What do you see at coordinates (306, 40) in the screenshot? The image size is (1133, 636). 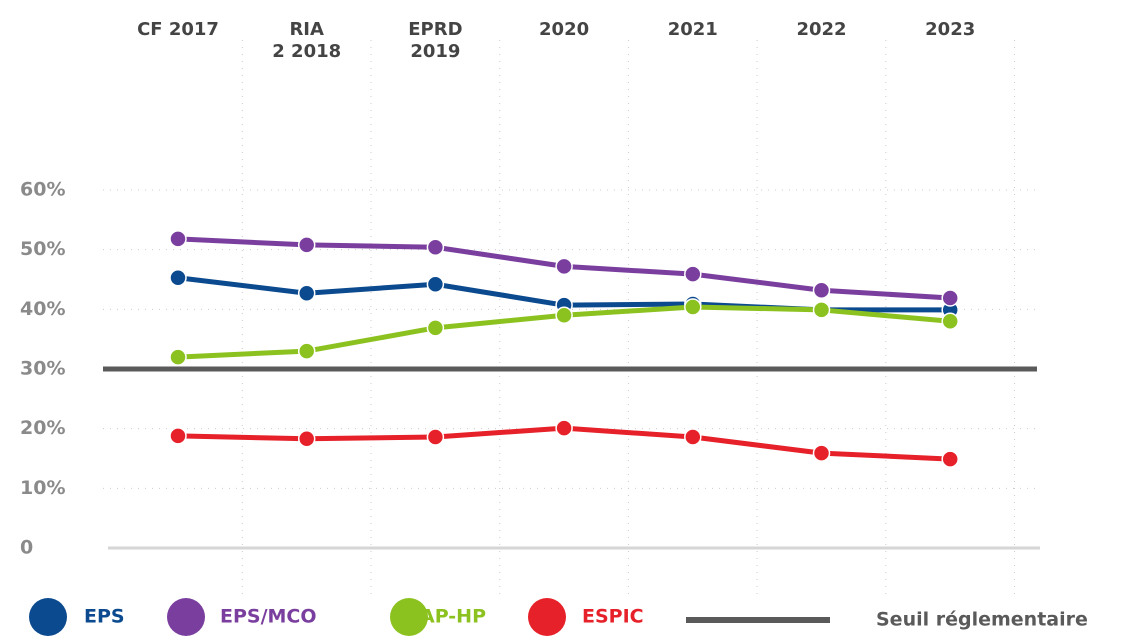 I see `x-category-label: RIA 2 2018` at bounding box center [306, 40].